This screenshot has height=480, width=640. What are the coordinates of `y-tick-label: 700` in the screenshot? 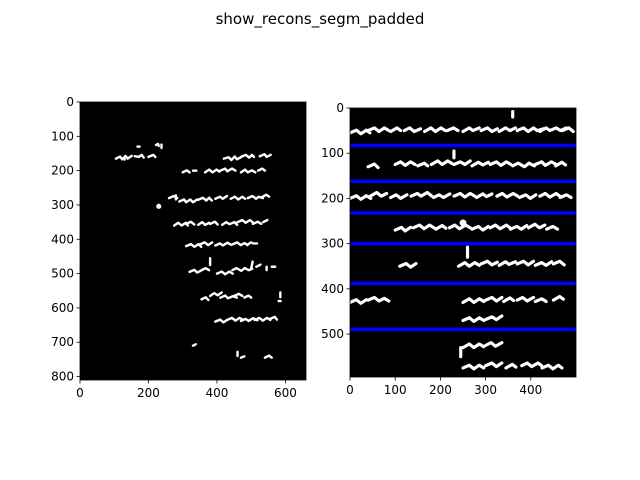 It's located at (62, 342).